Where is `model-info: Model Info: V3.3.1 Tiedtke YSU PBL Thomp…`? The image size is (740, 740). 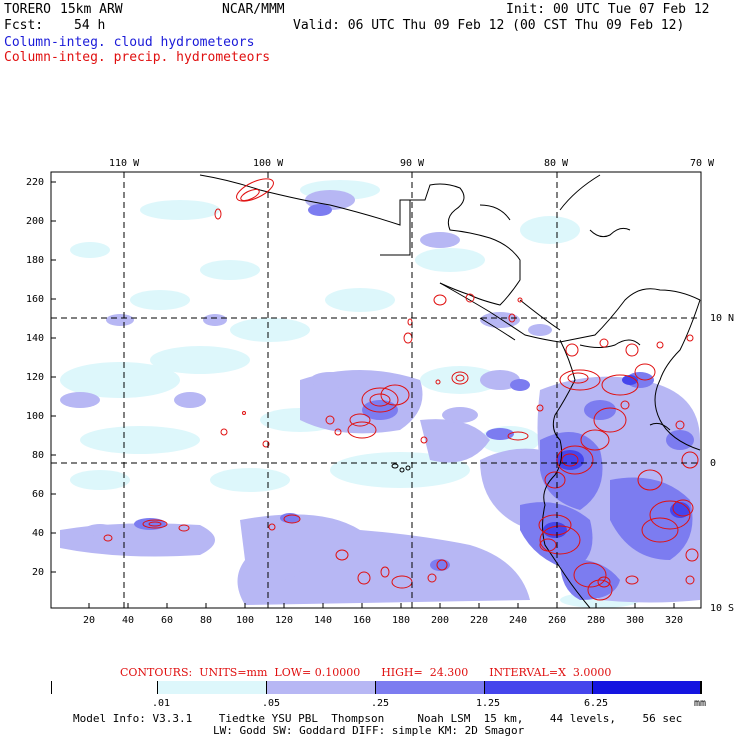 model-info: Model Info: V3.3.1 Tiedtke YSU PBL Thomp… is located at coordinates (378, 718).